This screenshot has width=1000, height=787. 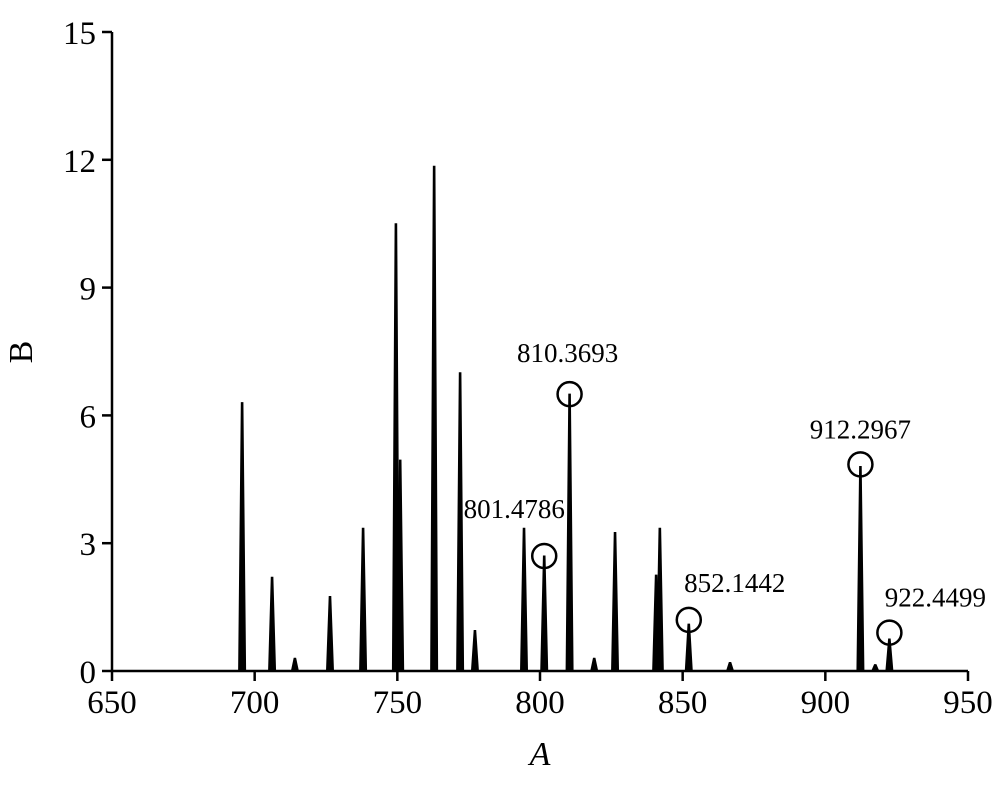 I want to click on y-tick-label: 0, so click(x=88, y=673).